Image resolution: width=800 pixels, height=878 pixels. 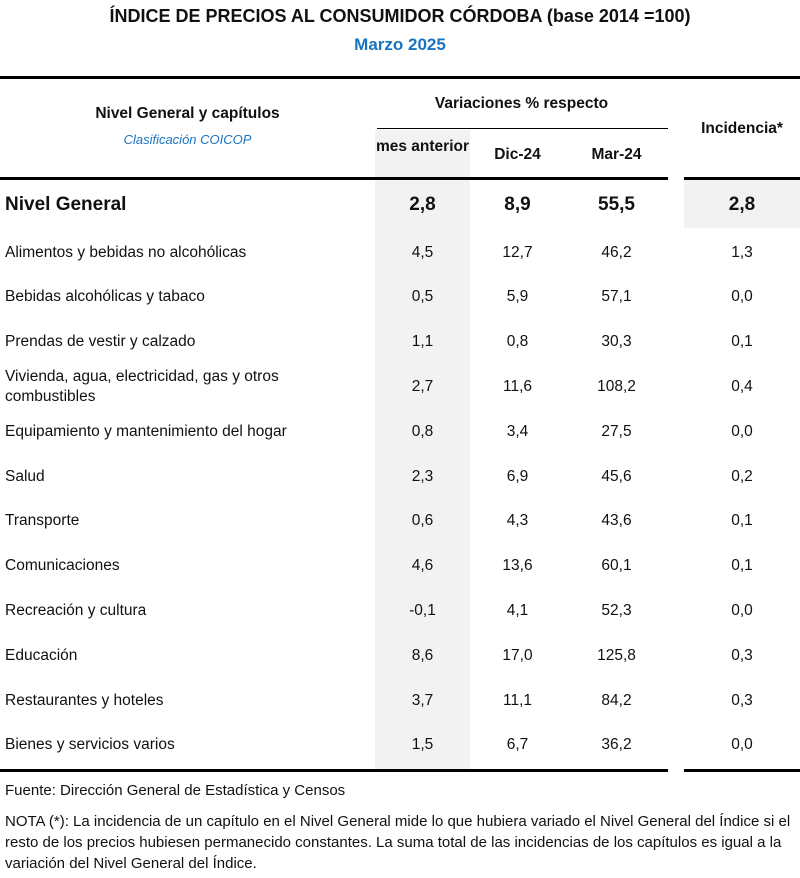 What do you see at coordinates (400, 566) in the screenshot?
I see `table-row: Comunicaciones 4,6 13,6 60,1 0,1` at bounding box center [400, 566].